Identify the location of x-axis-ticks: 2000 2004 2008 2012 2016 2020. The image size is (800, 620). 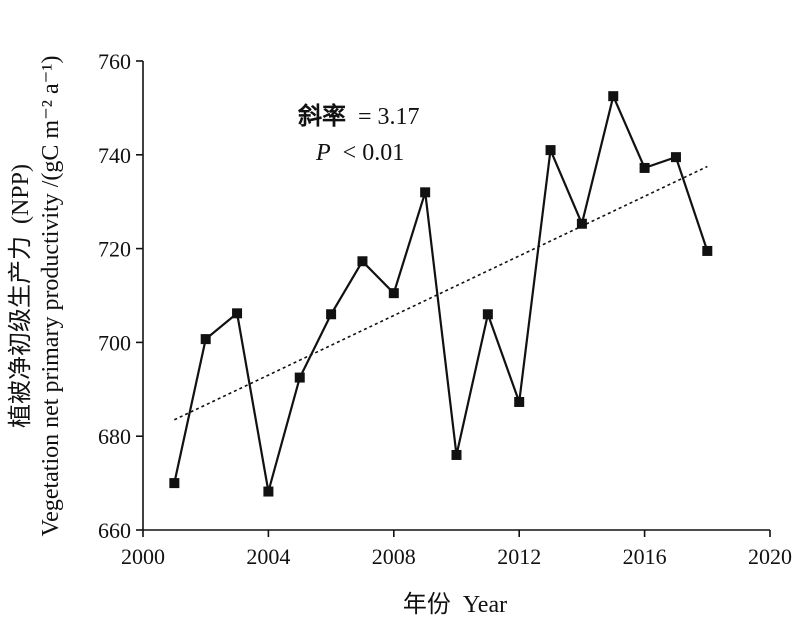
(456, 549).